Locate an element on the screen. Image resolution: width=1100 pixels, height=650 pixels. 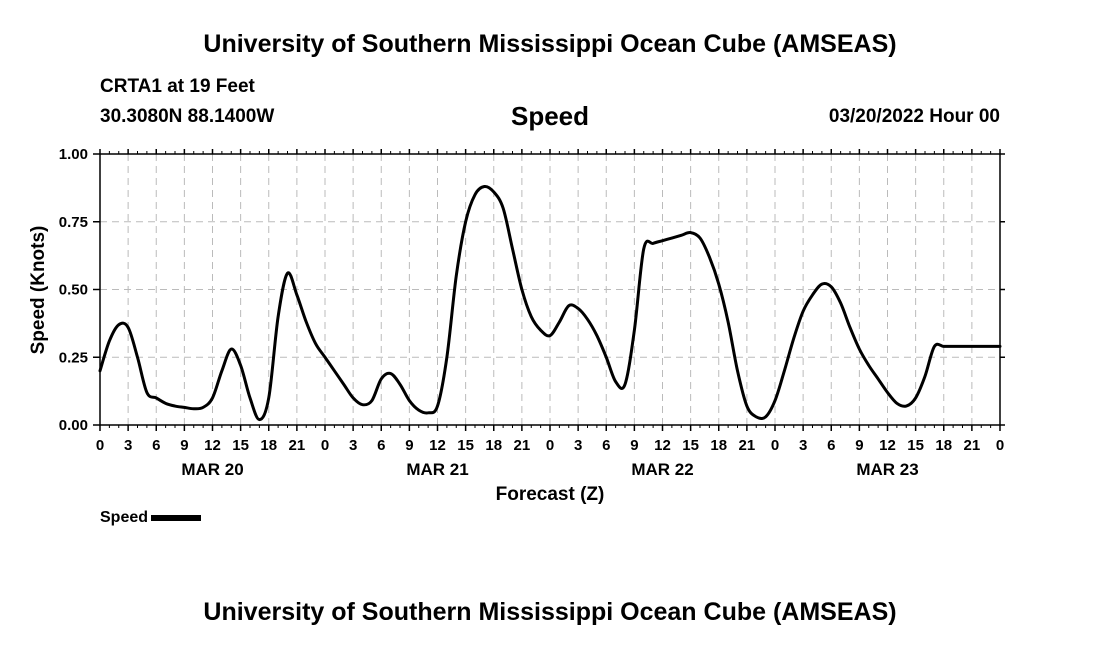
x-day-label: MAR 20 is located at coordinates (212, 469).